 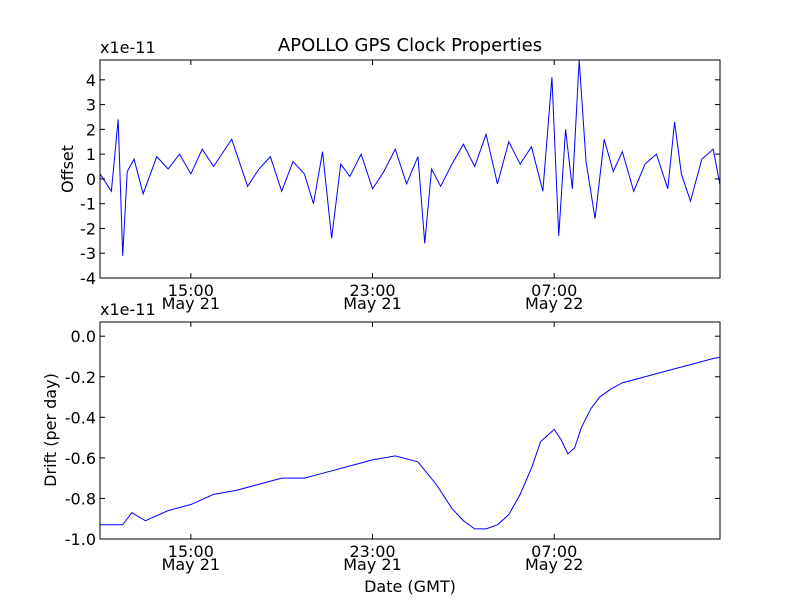 I want to click on drift-ytick-label: 0.0, so click(x=83, y=336).